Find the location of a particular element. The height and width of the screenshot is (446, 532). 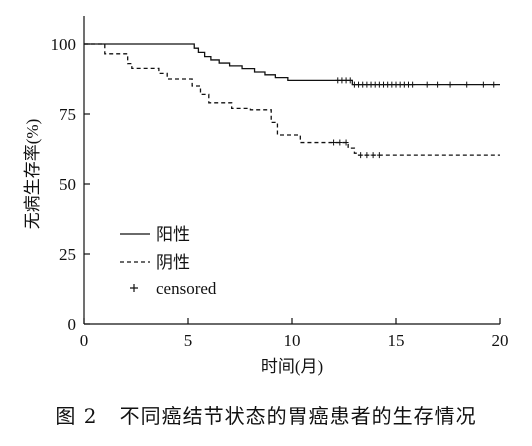

legend-label: censored is located at coordinates (186, 288).